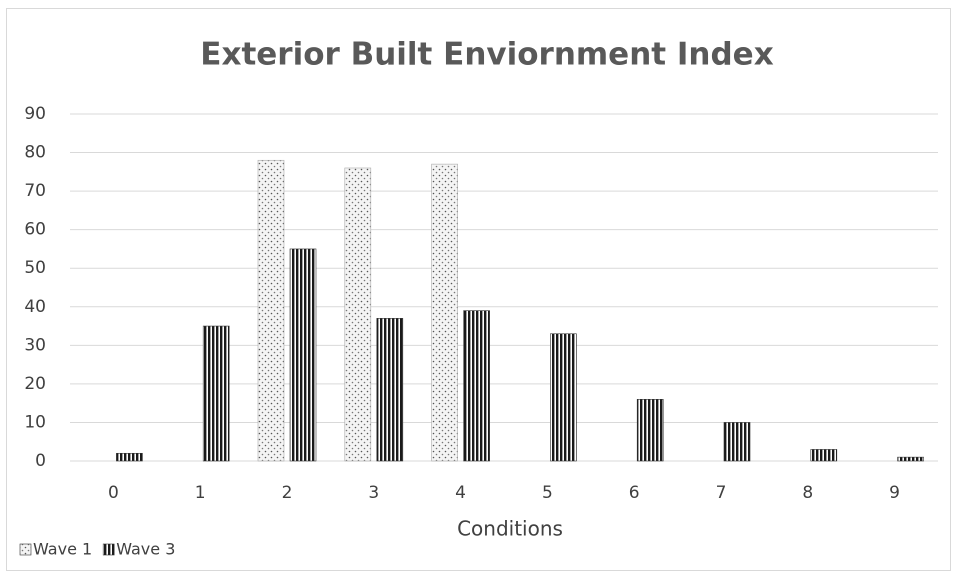 This screenshot has height=584, width=957. I want to click on y-tick-label: 90, so click(35, 114).